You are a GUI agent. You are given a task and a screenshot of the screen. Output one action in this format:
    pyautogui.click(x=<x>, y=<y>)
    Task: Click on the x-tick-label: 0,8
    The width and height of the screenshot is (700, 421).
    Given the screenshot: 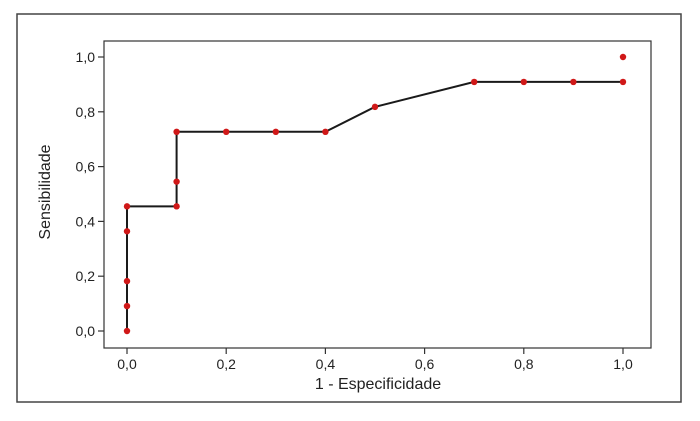 What is the action you would take?
    pyautogui.click(x=524, y=364)
    